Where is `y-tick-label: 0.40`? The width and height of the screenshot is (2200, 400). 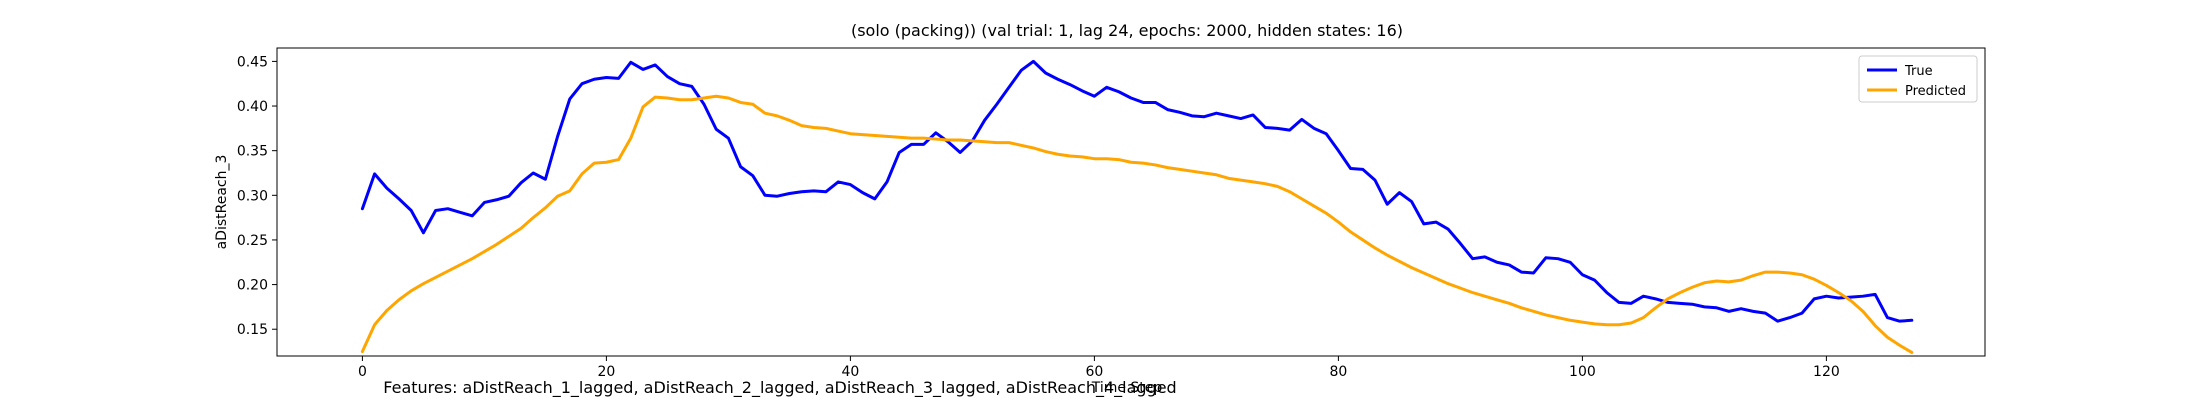 y-tick-label: 0.40 is located at coordinates (252, 107).